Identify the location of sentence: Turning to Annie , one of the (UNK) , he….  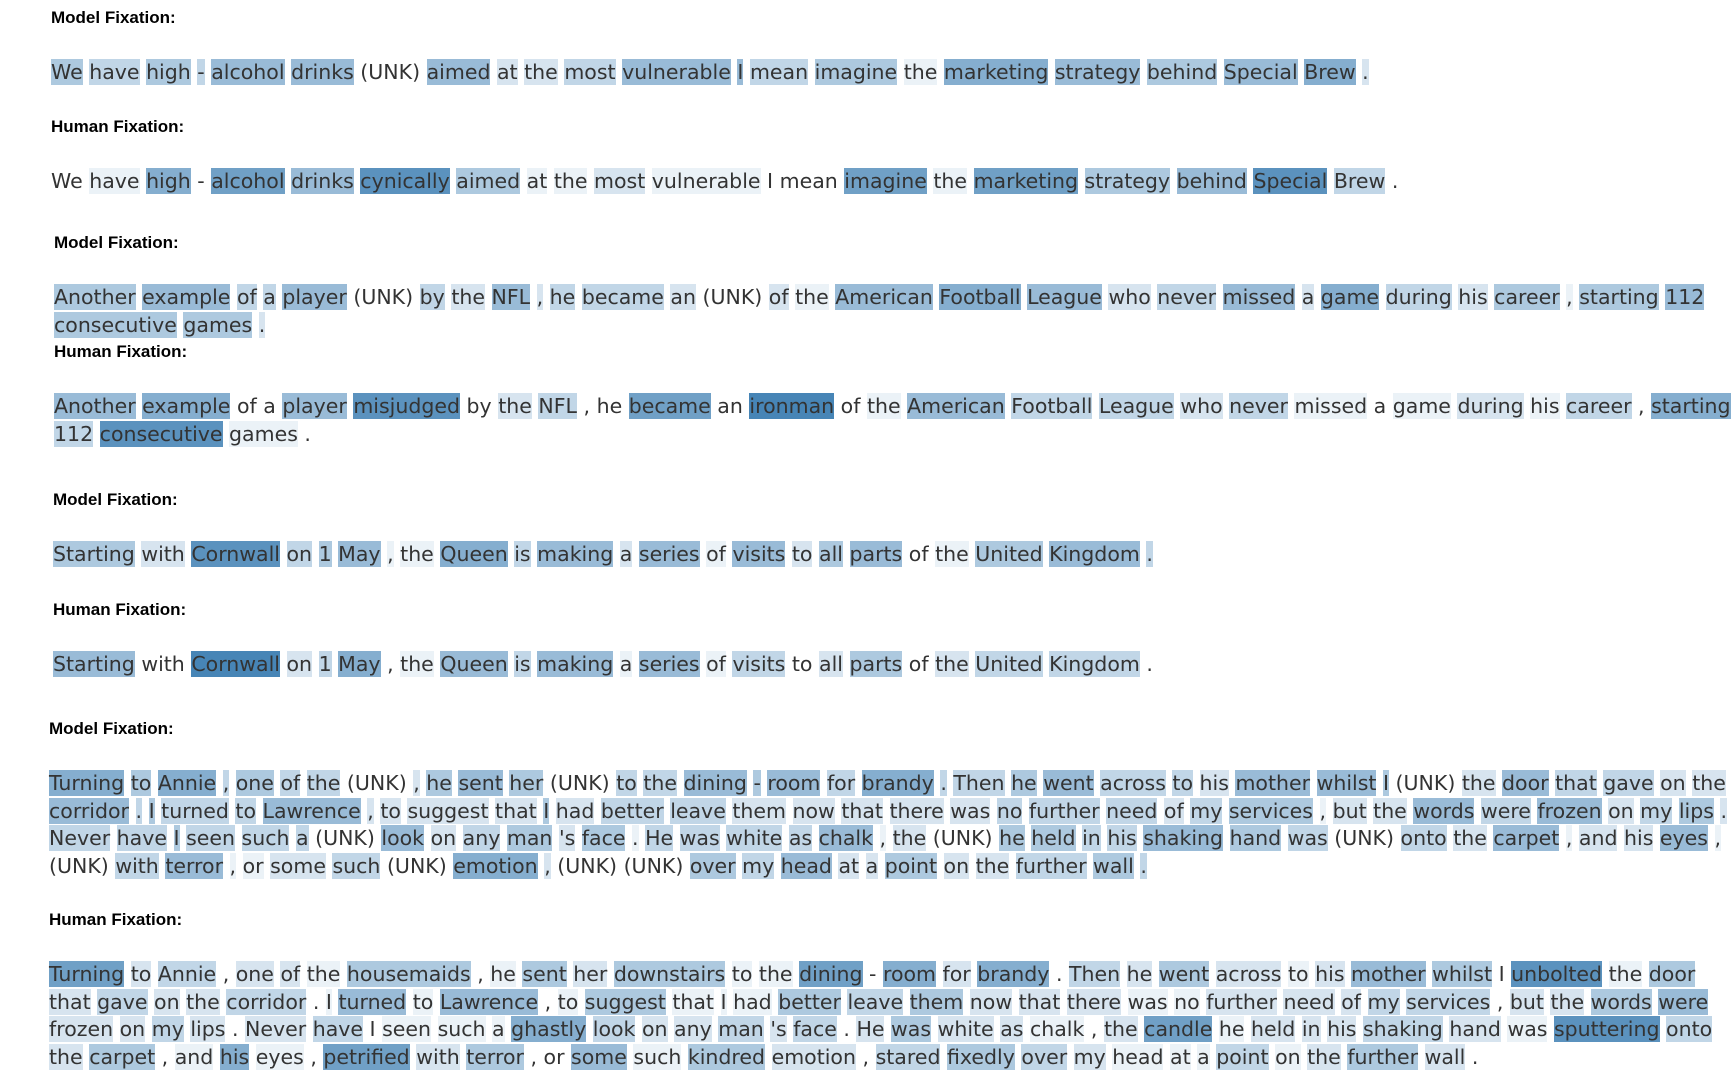
(889, 825).